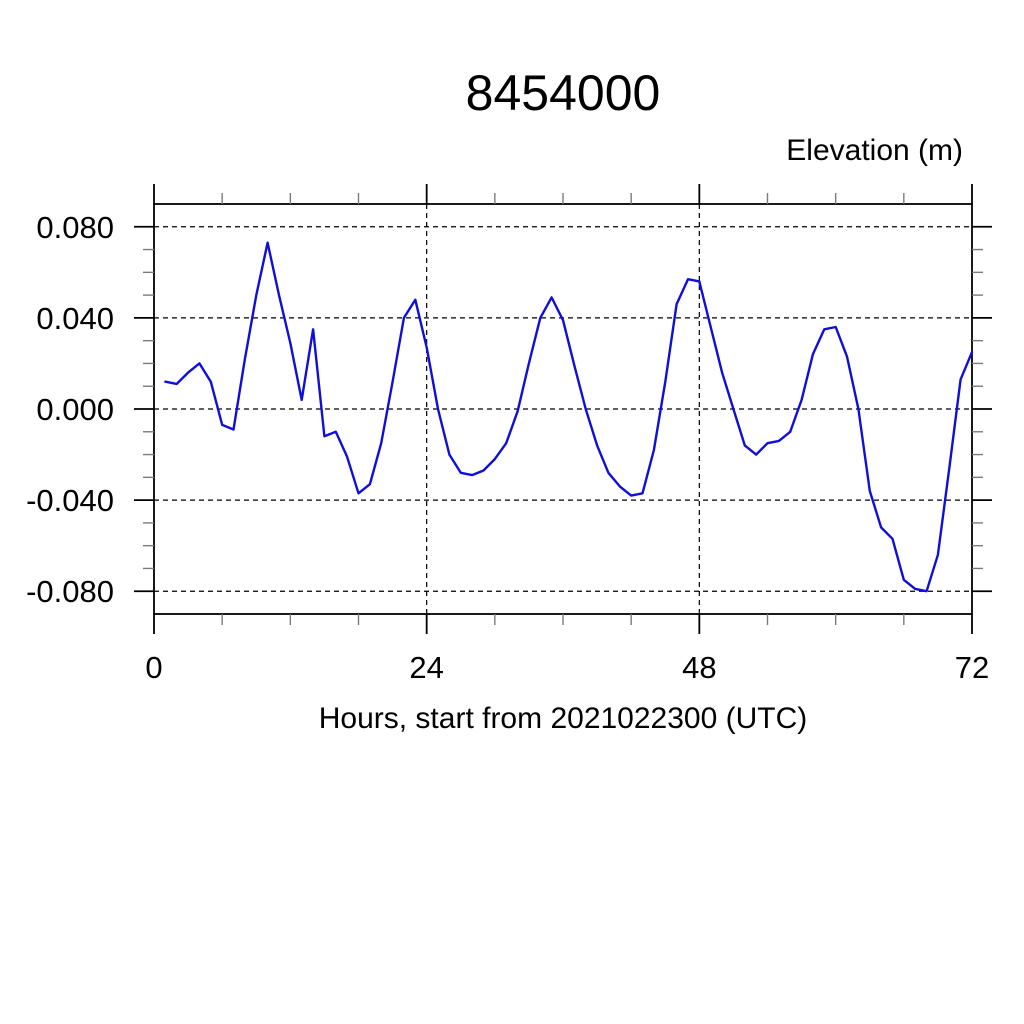  What do you see at coordinates (699, 667) in the screenshot?
I see `x-tick-label: 48` at bounding box center [699, 667].